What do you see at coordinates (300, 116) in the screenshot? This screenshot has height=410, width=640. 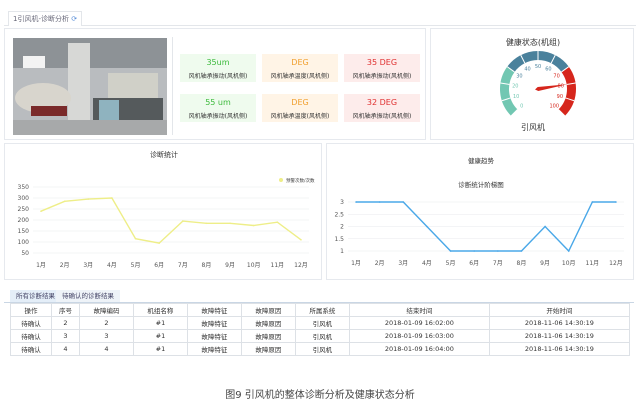 I see `metric-label: 风机轴承温度(风机侧)` at bounding box center [300, 116].